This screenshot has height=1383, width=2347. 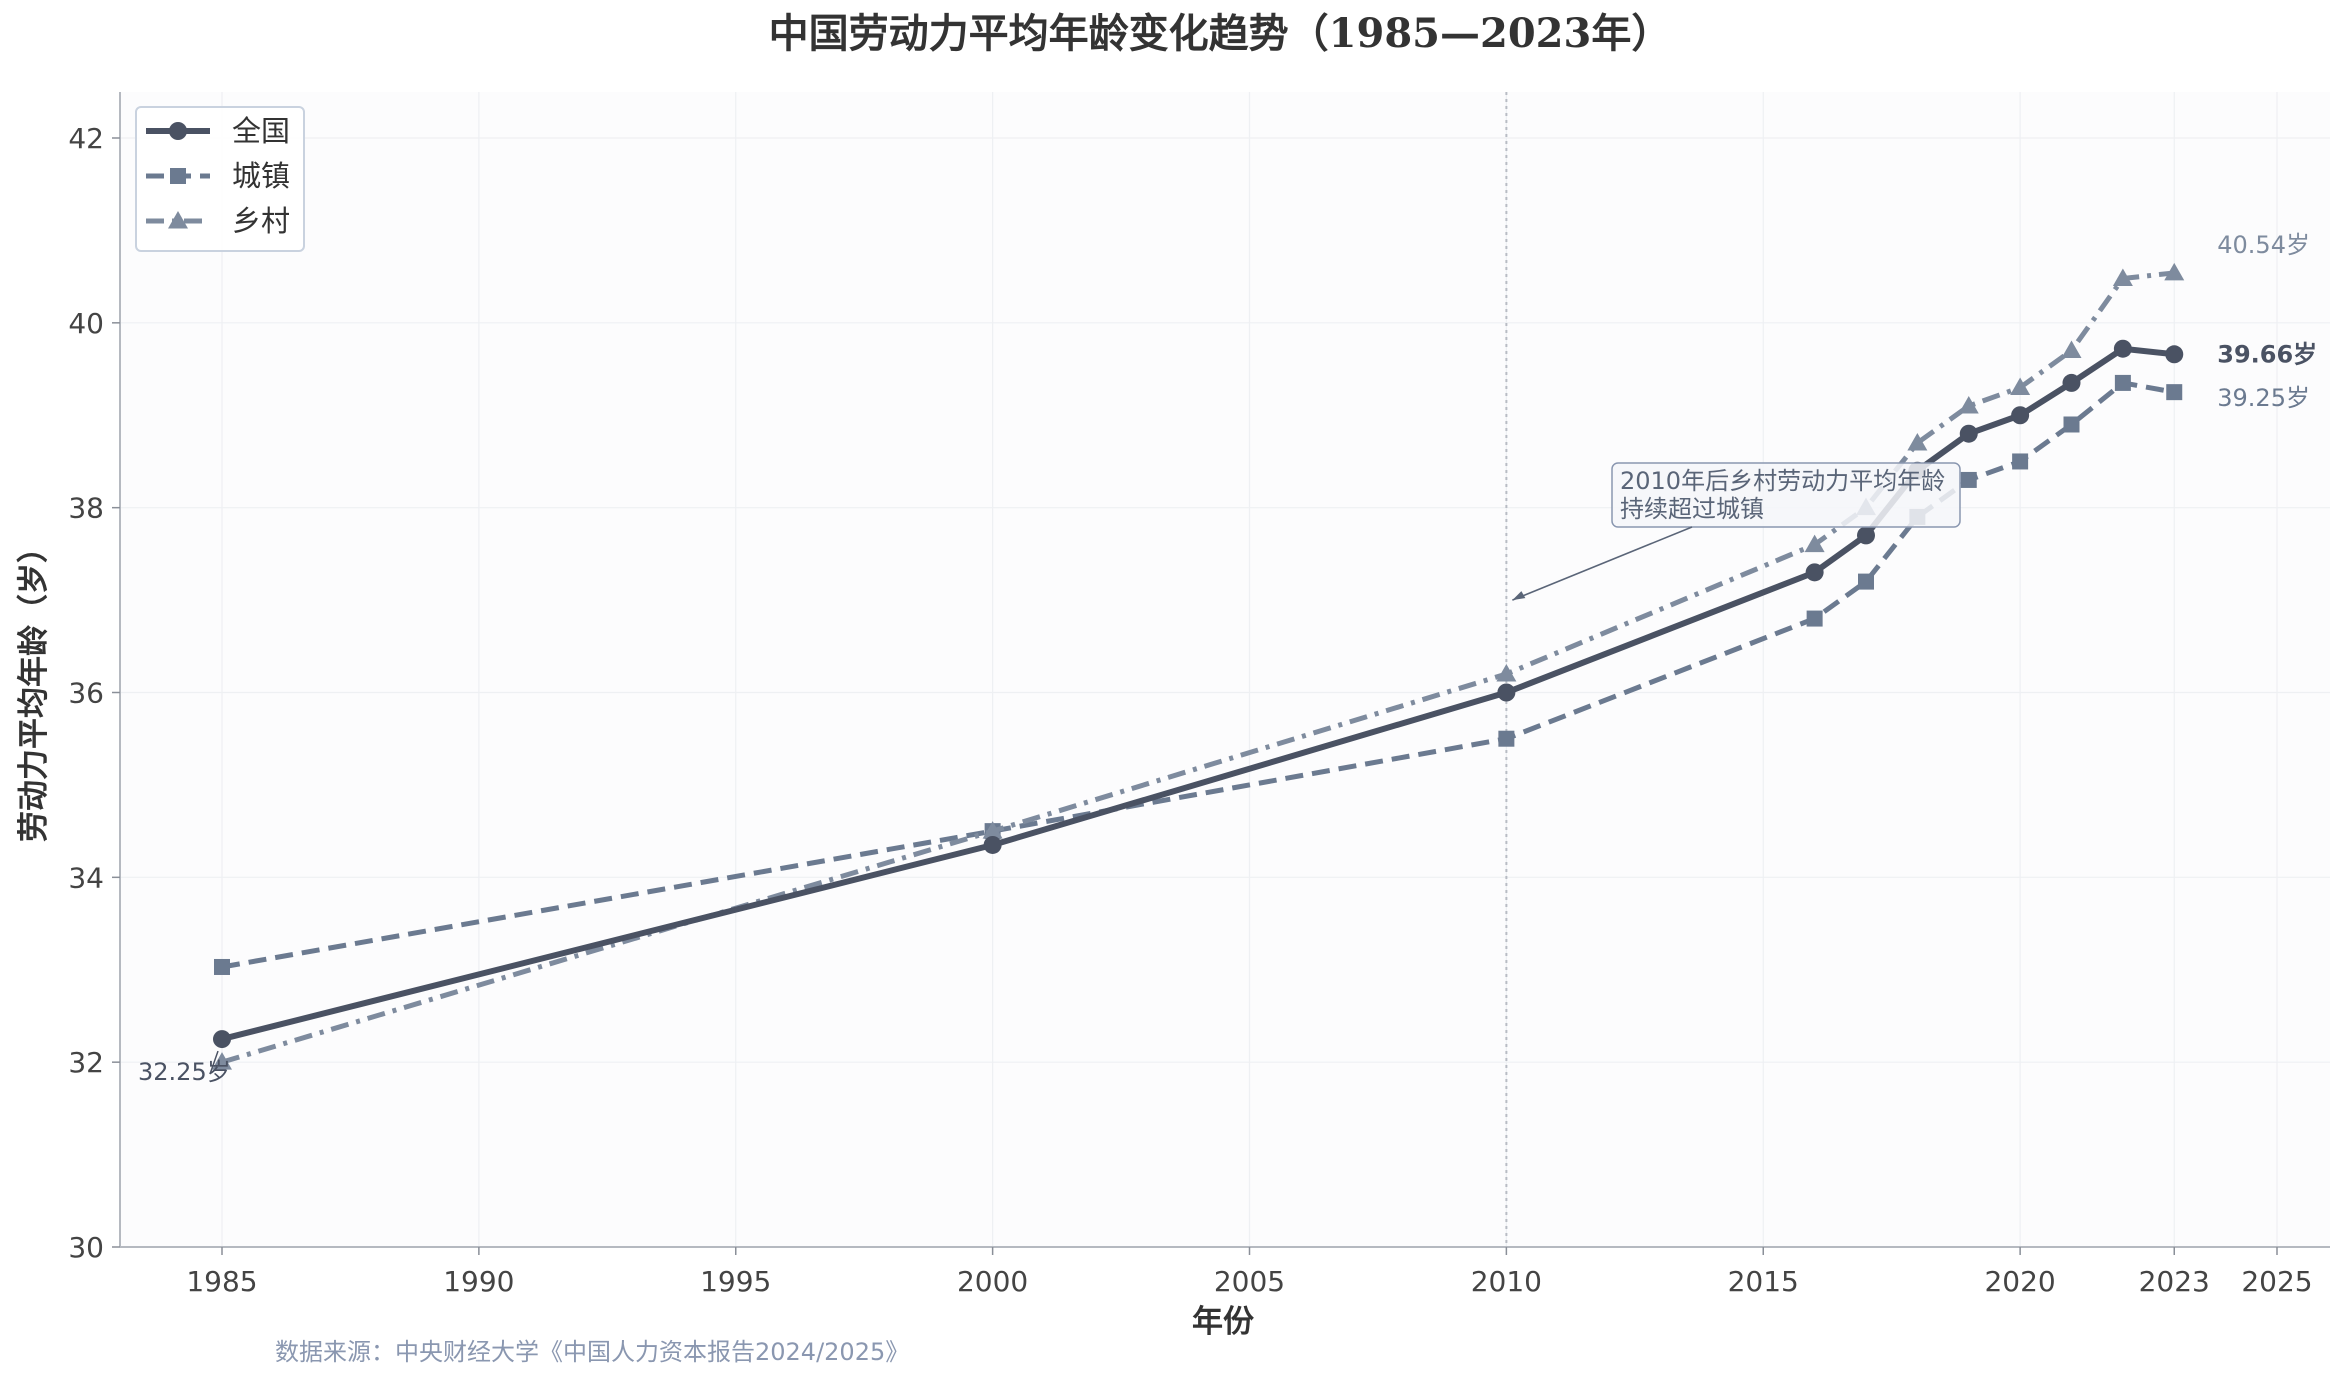 What do you see at coordinates (735, 1281) in the screenshot?
I see `x-tick-label: 1995` at bounding box center [735, 1281].